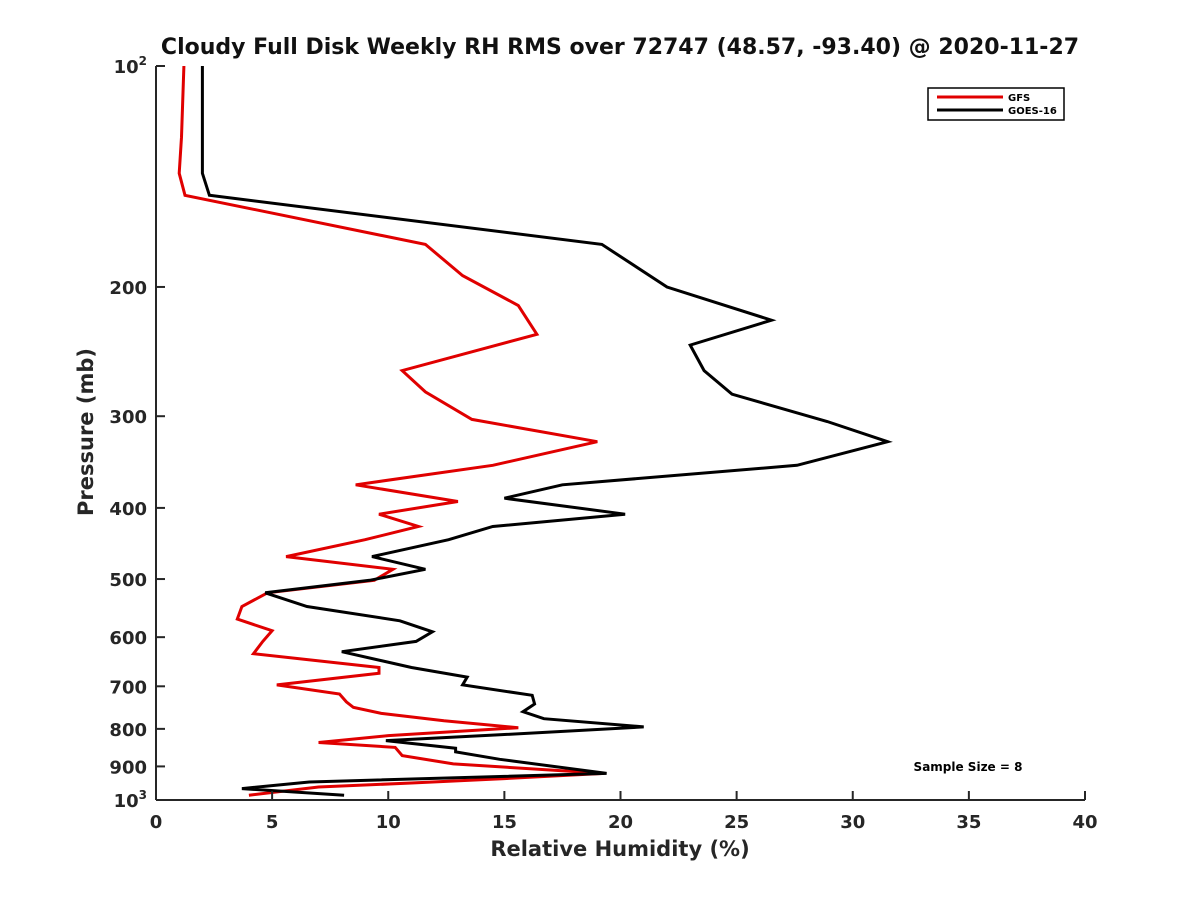 The height and width of the screenshot is (900, 1200). Describe the element at coordinates (1019, 98) in the screenshot. I see `legend-label-gfs: GFS` at that location.